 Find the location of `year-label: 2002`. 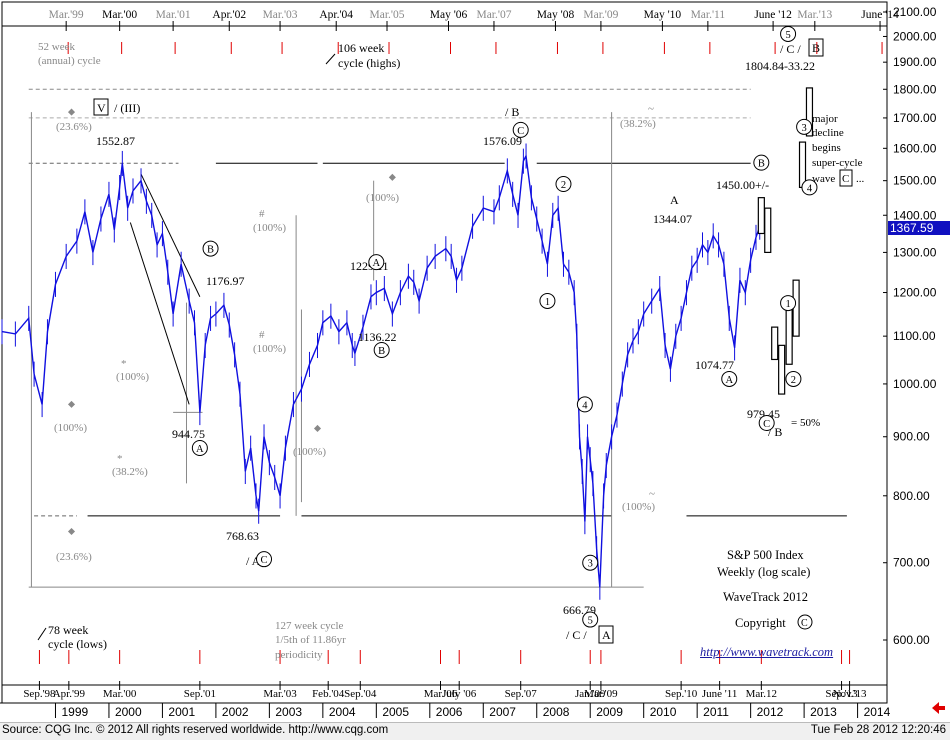

year-label: 2002 is located at coordinates (235, 712).